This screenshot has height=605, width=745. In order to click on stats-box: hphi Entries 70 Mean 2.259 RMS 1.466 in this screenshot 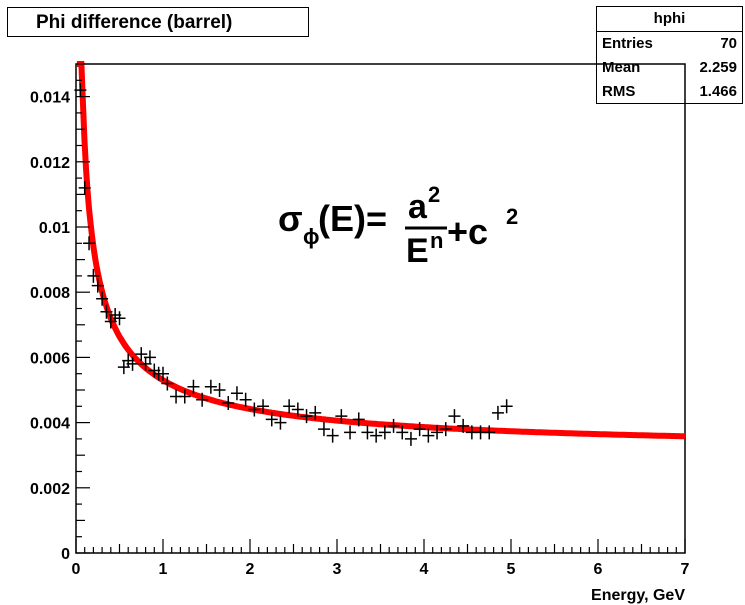, I will do `click(669, 55)`.